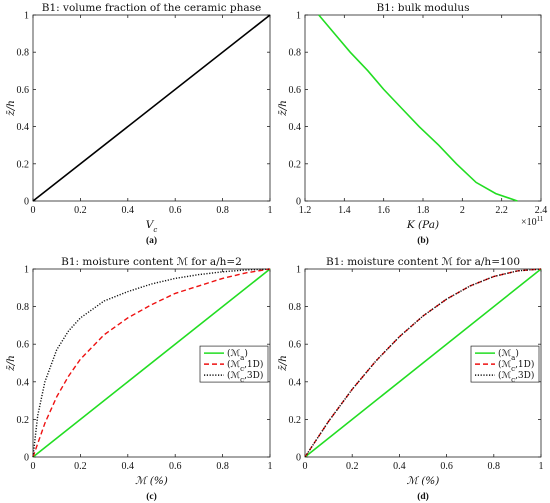 Image resolution: width=550 pixels, height=503 pixels. I want to click on x-tick-label: 1.2, so click(305, 210).